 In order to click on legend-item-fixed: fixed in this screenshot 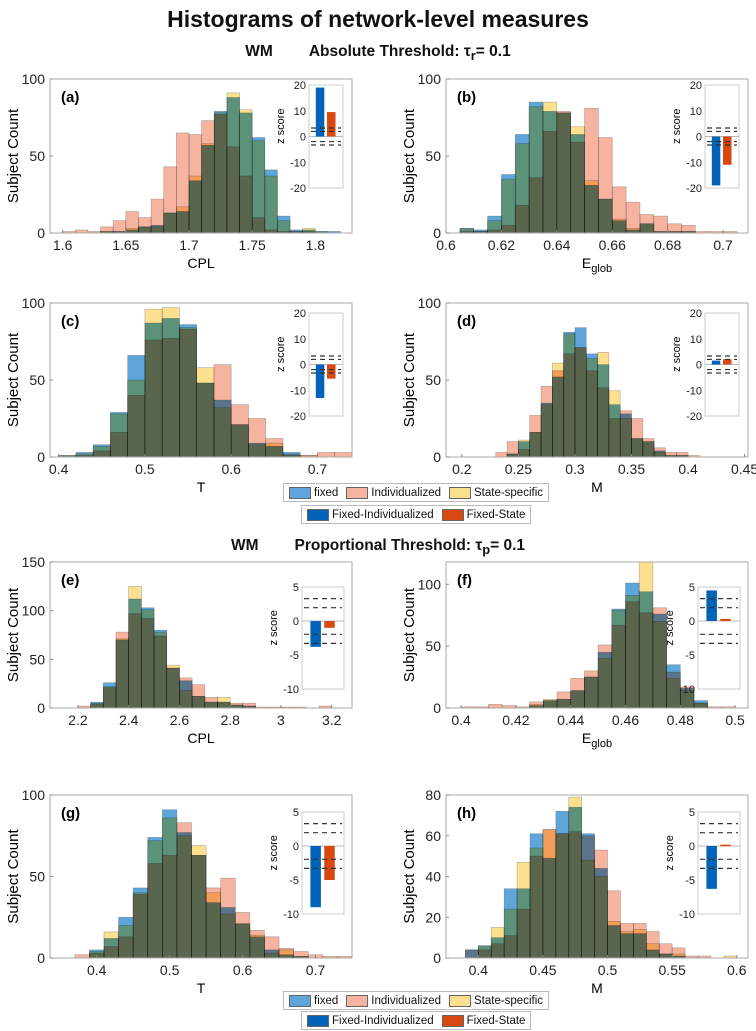, I will do `click(313, 1000)`.